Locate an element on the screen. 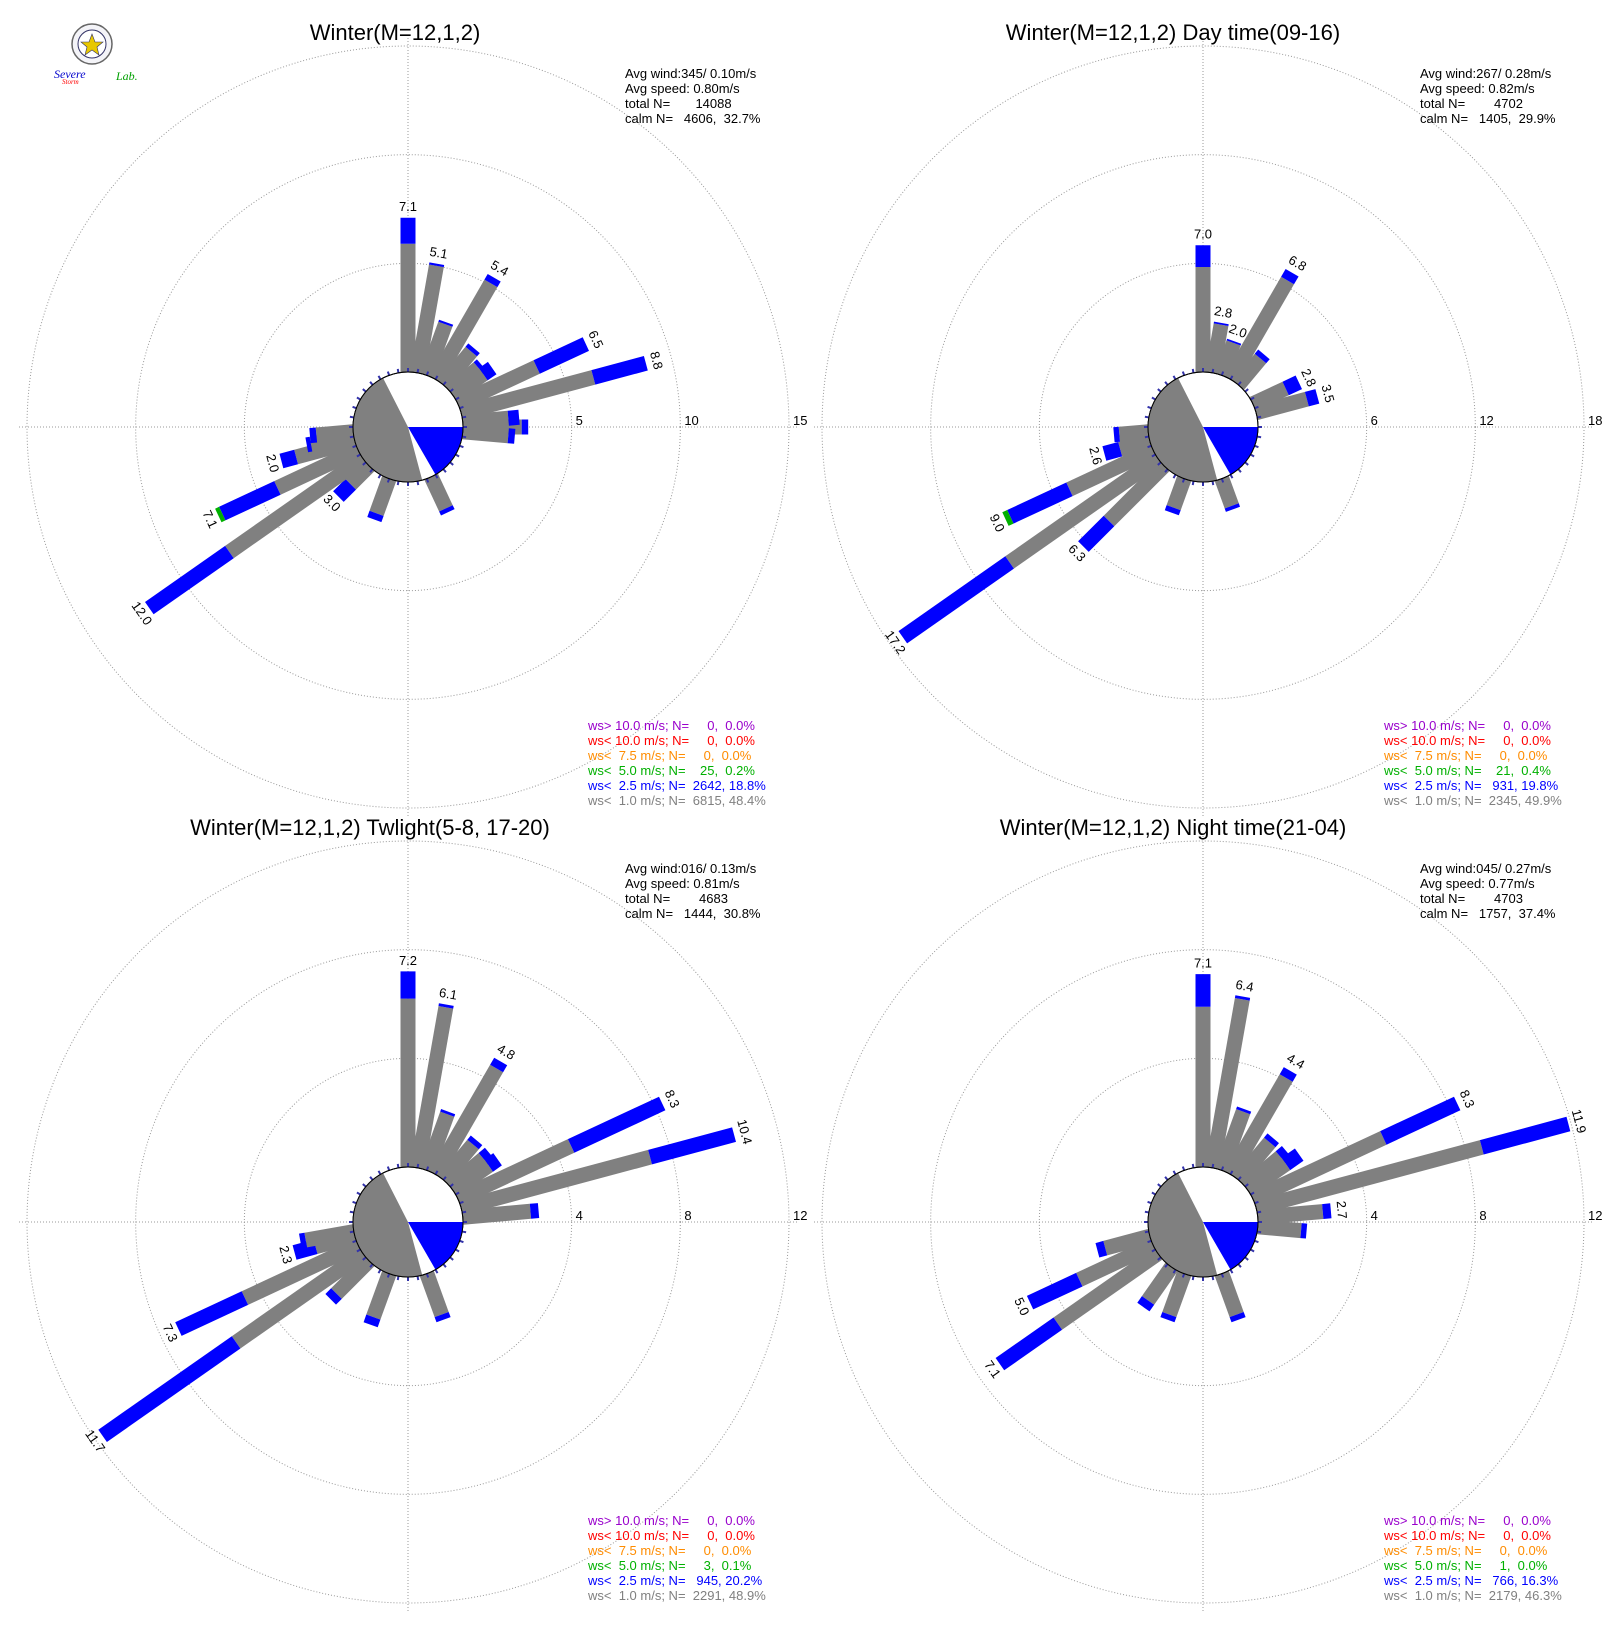 The width and height of the screenshot is (1620, 1640). info-line: total N= 4703 is located at coordinates (1471, 898).